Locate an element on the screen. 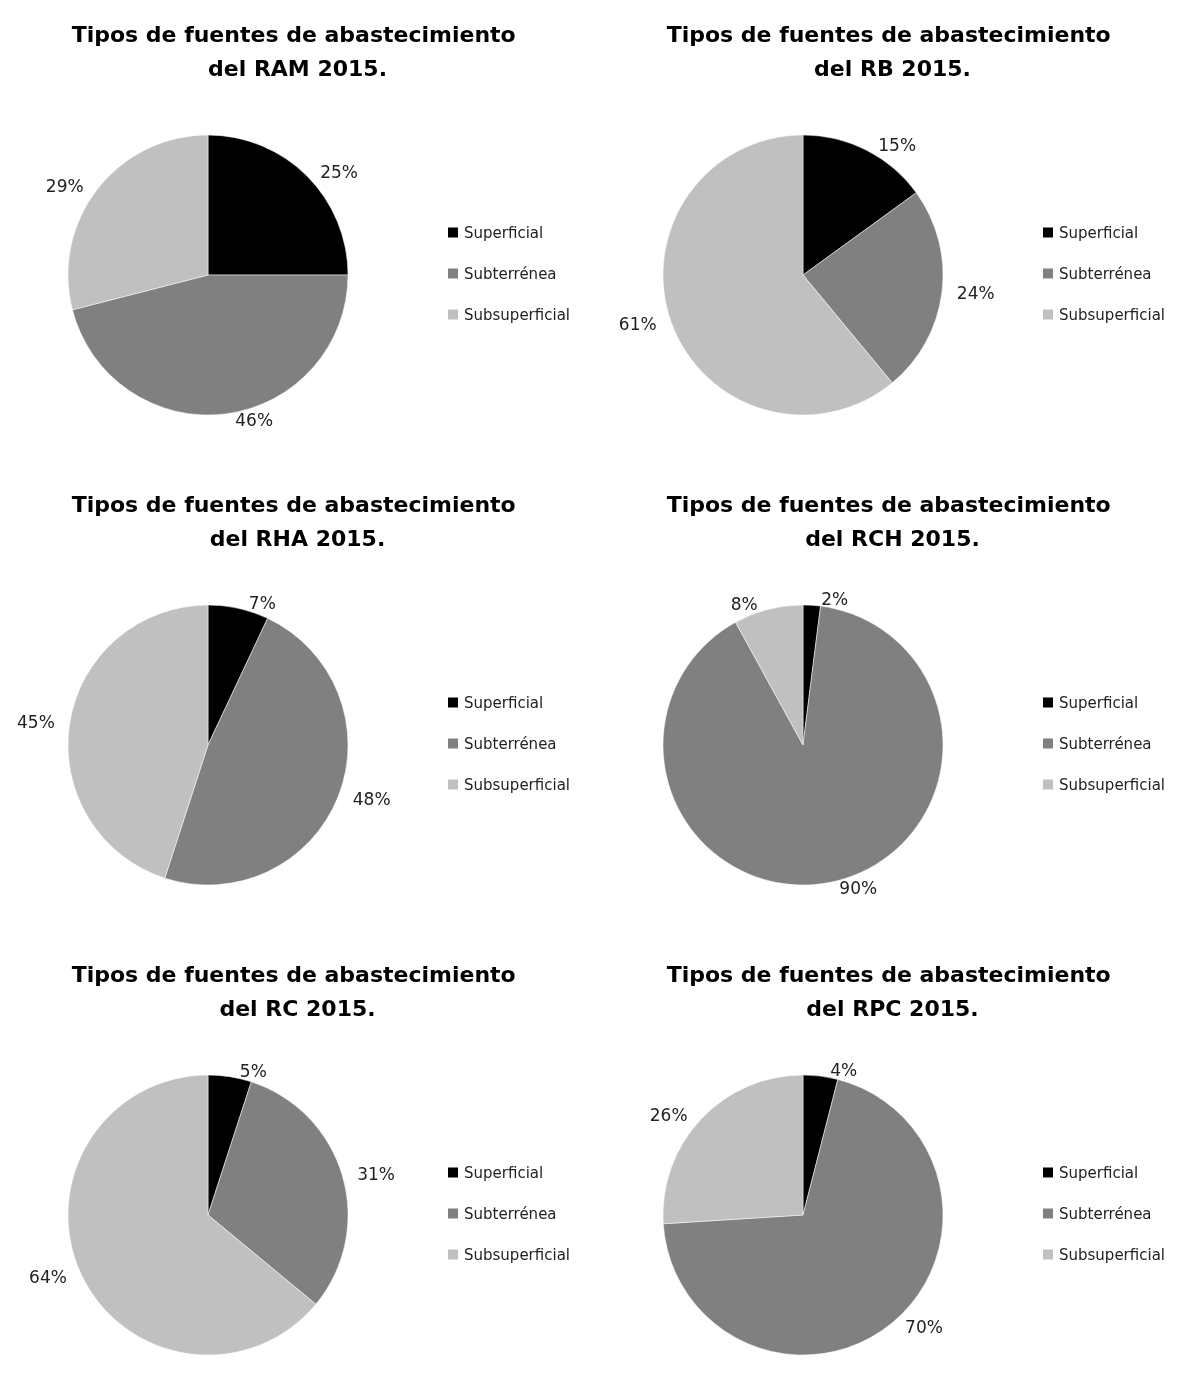  data-label: 8% is located at coordinates (744, 603).